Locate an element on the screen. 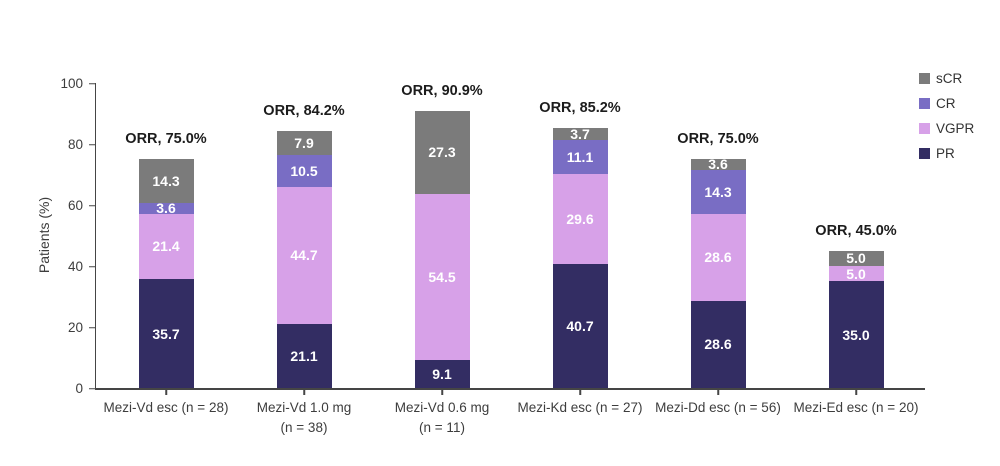 The height and width of the screenshot is (466, 1000). bar-segment-pr: 9.1 is located at coordinates (442, 374).